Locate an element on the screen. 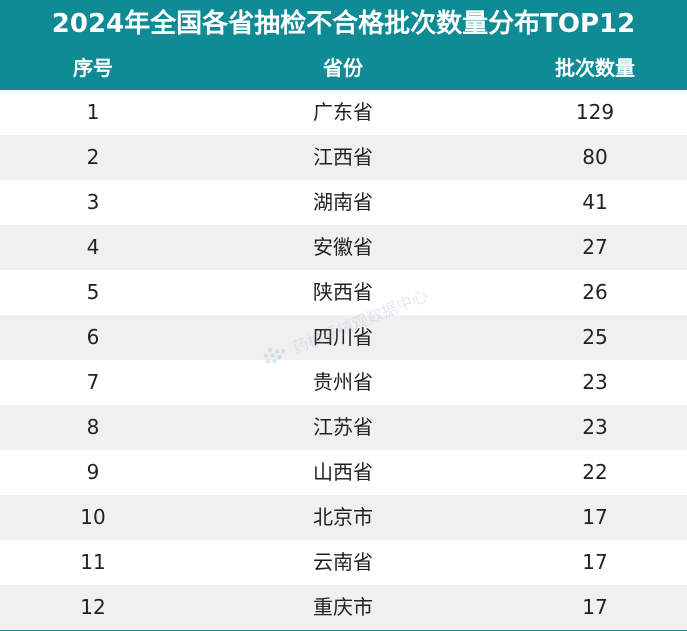  table-header: 序号 省份 批次数量 is located at coordinates (343, 68).